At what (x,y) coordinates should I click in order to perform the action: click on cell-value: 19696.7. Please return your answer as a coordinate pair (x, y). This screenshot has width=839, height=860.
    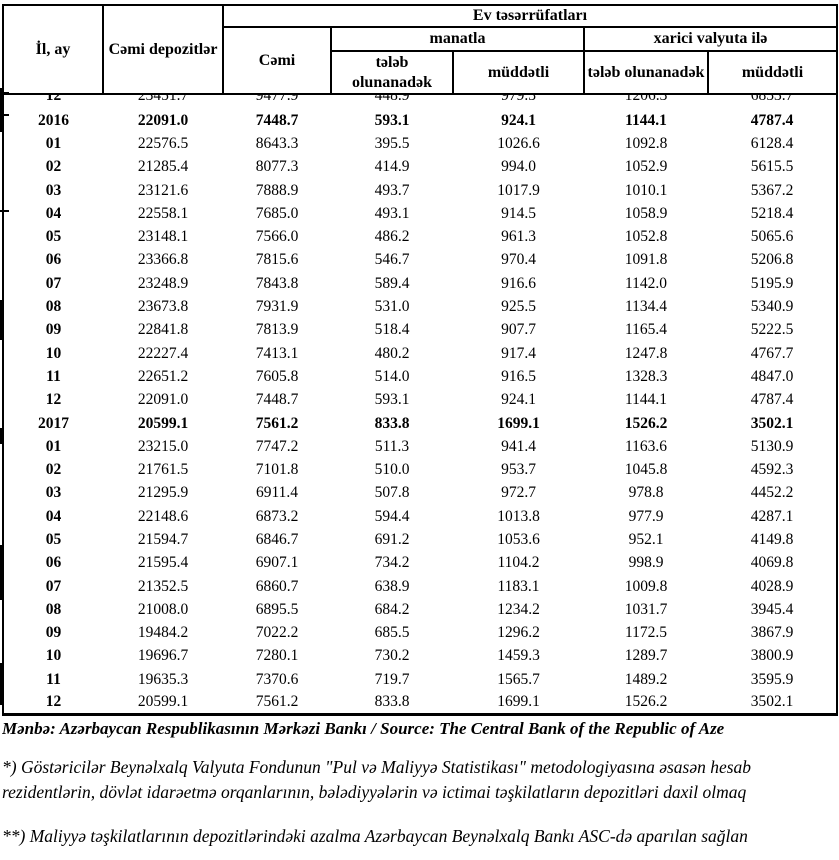
    Looking at the image, I should click on (163, 656).